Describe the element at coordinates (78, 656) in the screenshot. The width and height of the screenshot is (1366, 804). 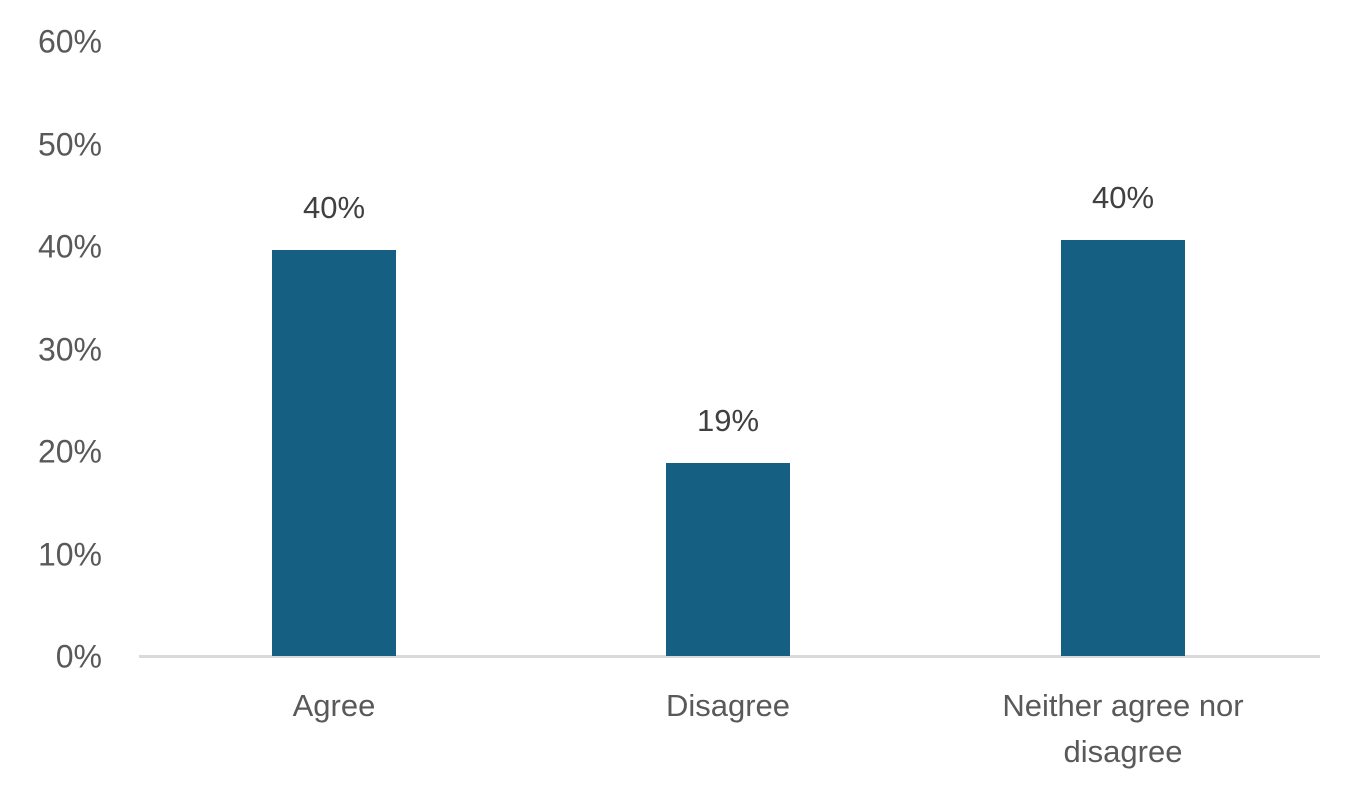
I see `y-axis-tick-label: 0%` at that location.